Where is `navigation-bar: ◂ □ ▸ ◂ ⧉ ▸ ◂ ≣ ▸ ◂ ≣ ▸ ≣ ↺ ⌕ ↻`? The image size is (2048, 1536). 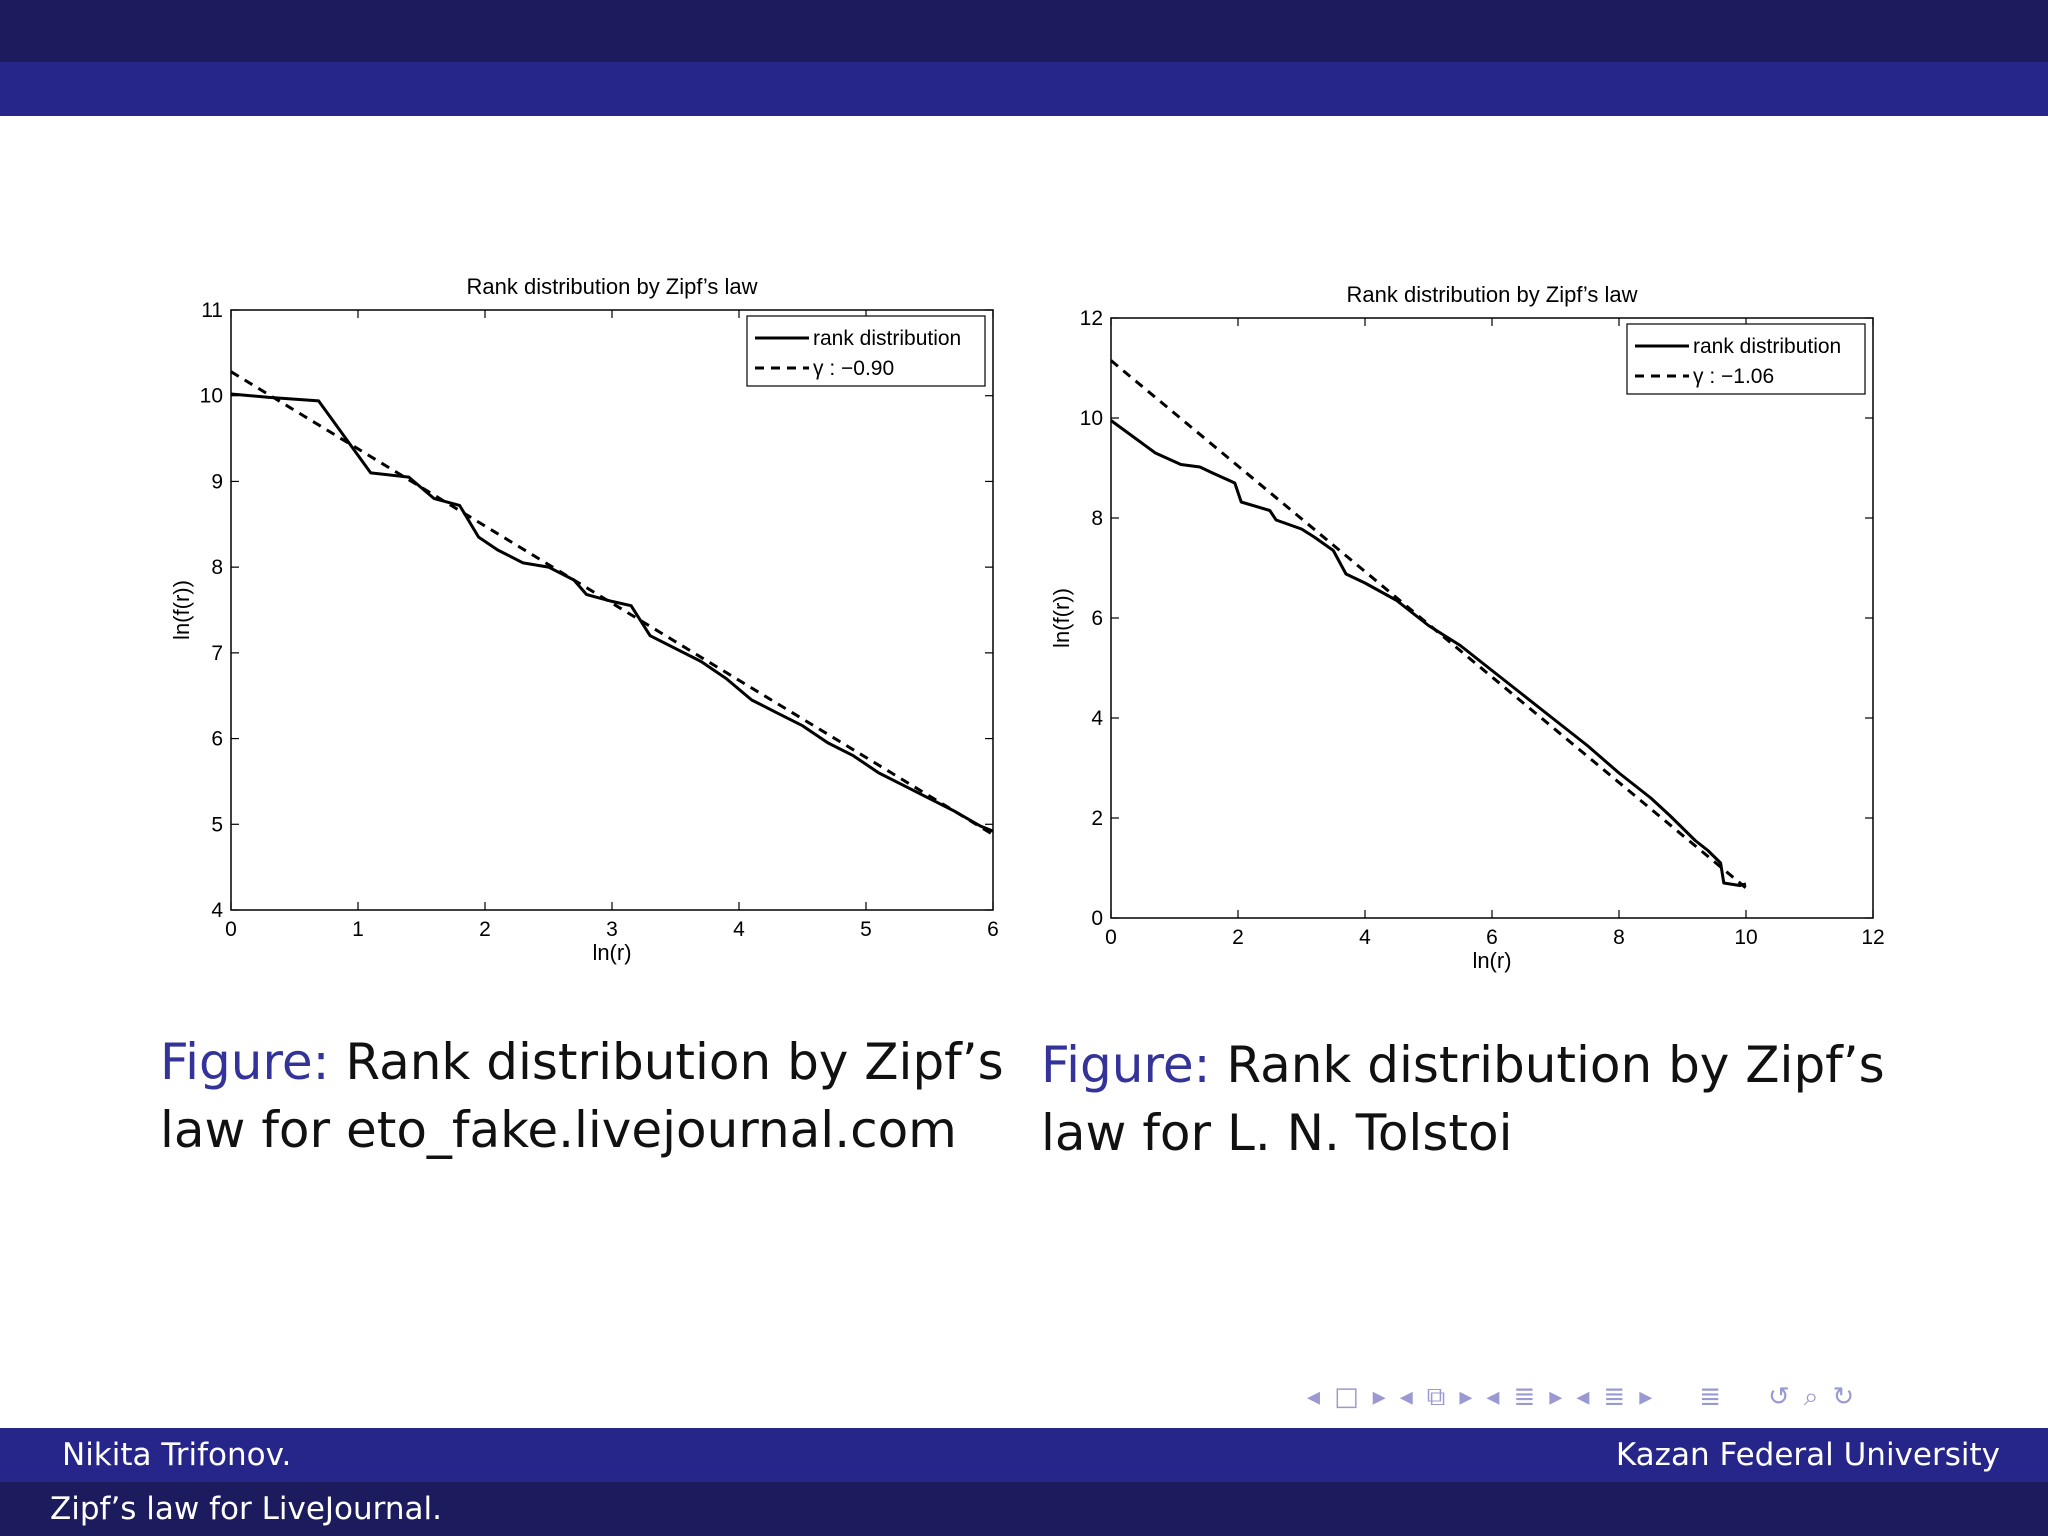
navigation-bar: ◂ □ ▸ ◂ ⧉ ▸ ◂ ≣ ▸ ◂ ≣ ▸ ≣ ↺ ⌕ ↻ is located at coordinates (1580, 1397).